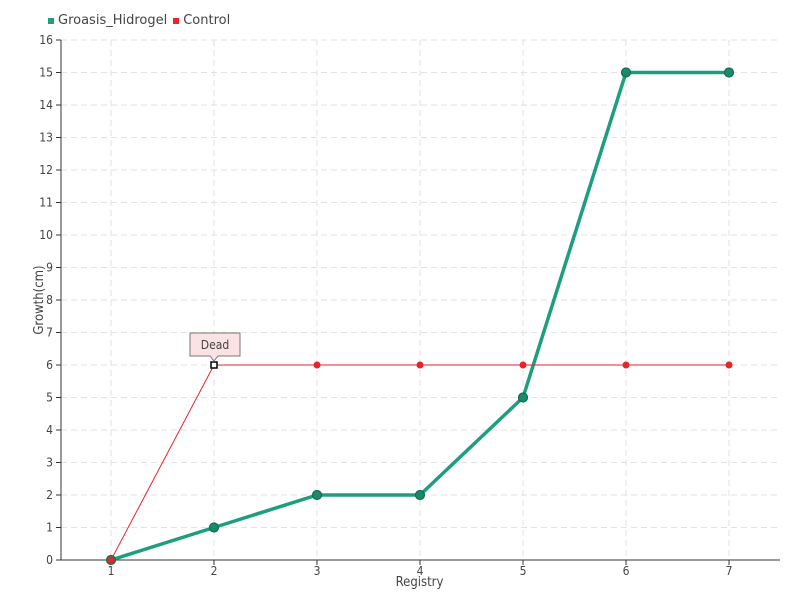  I want to click on y-tick-label: 1, so click(49, 528).